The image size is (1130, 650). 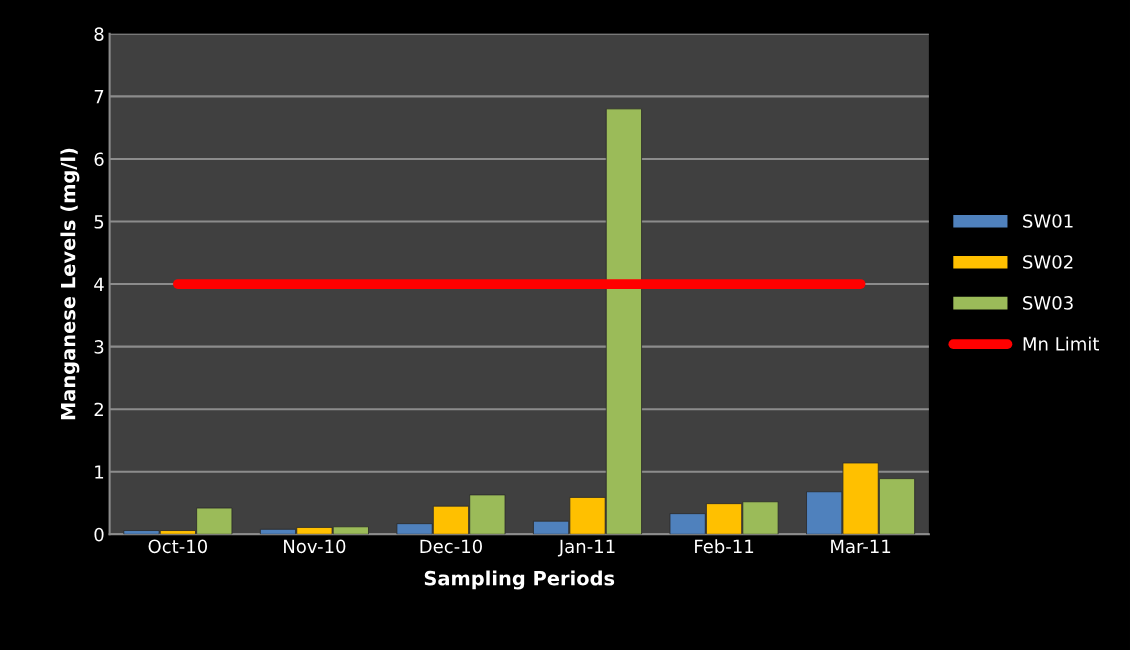 I want to click on y-tick-label: 7, so click(x=99, y=97).